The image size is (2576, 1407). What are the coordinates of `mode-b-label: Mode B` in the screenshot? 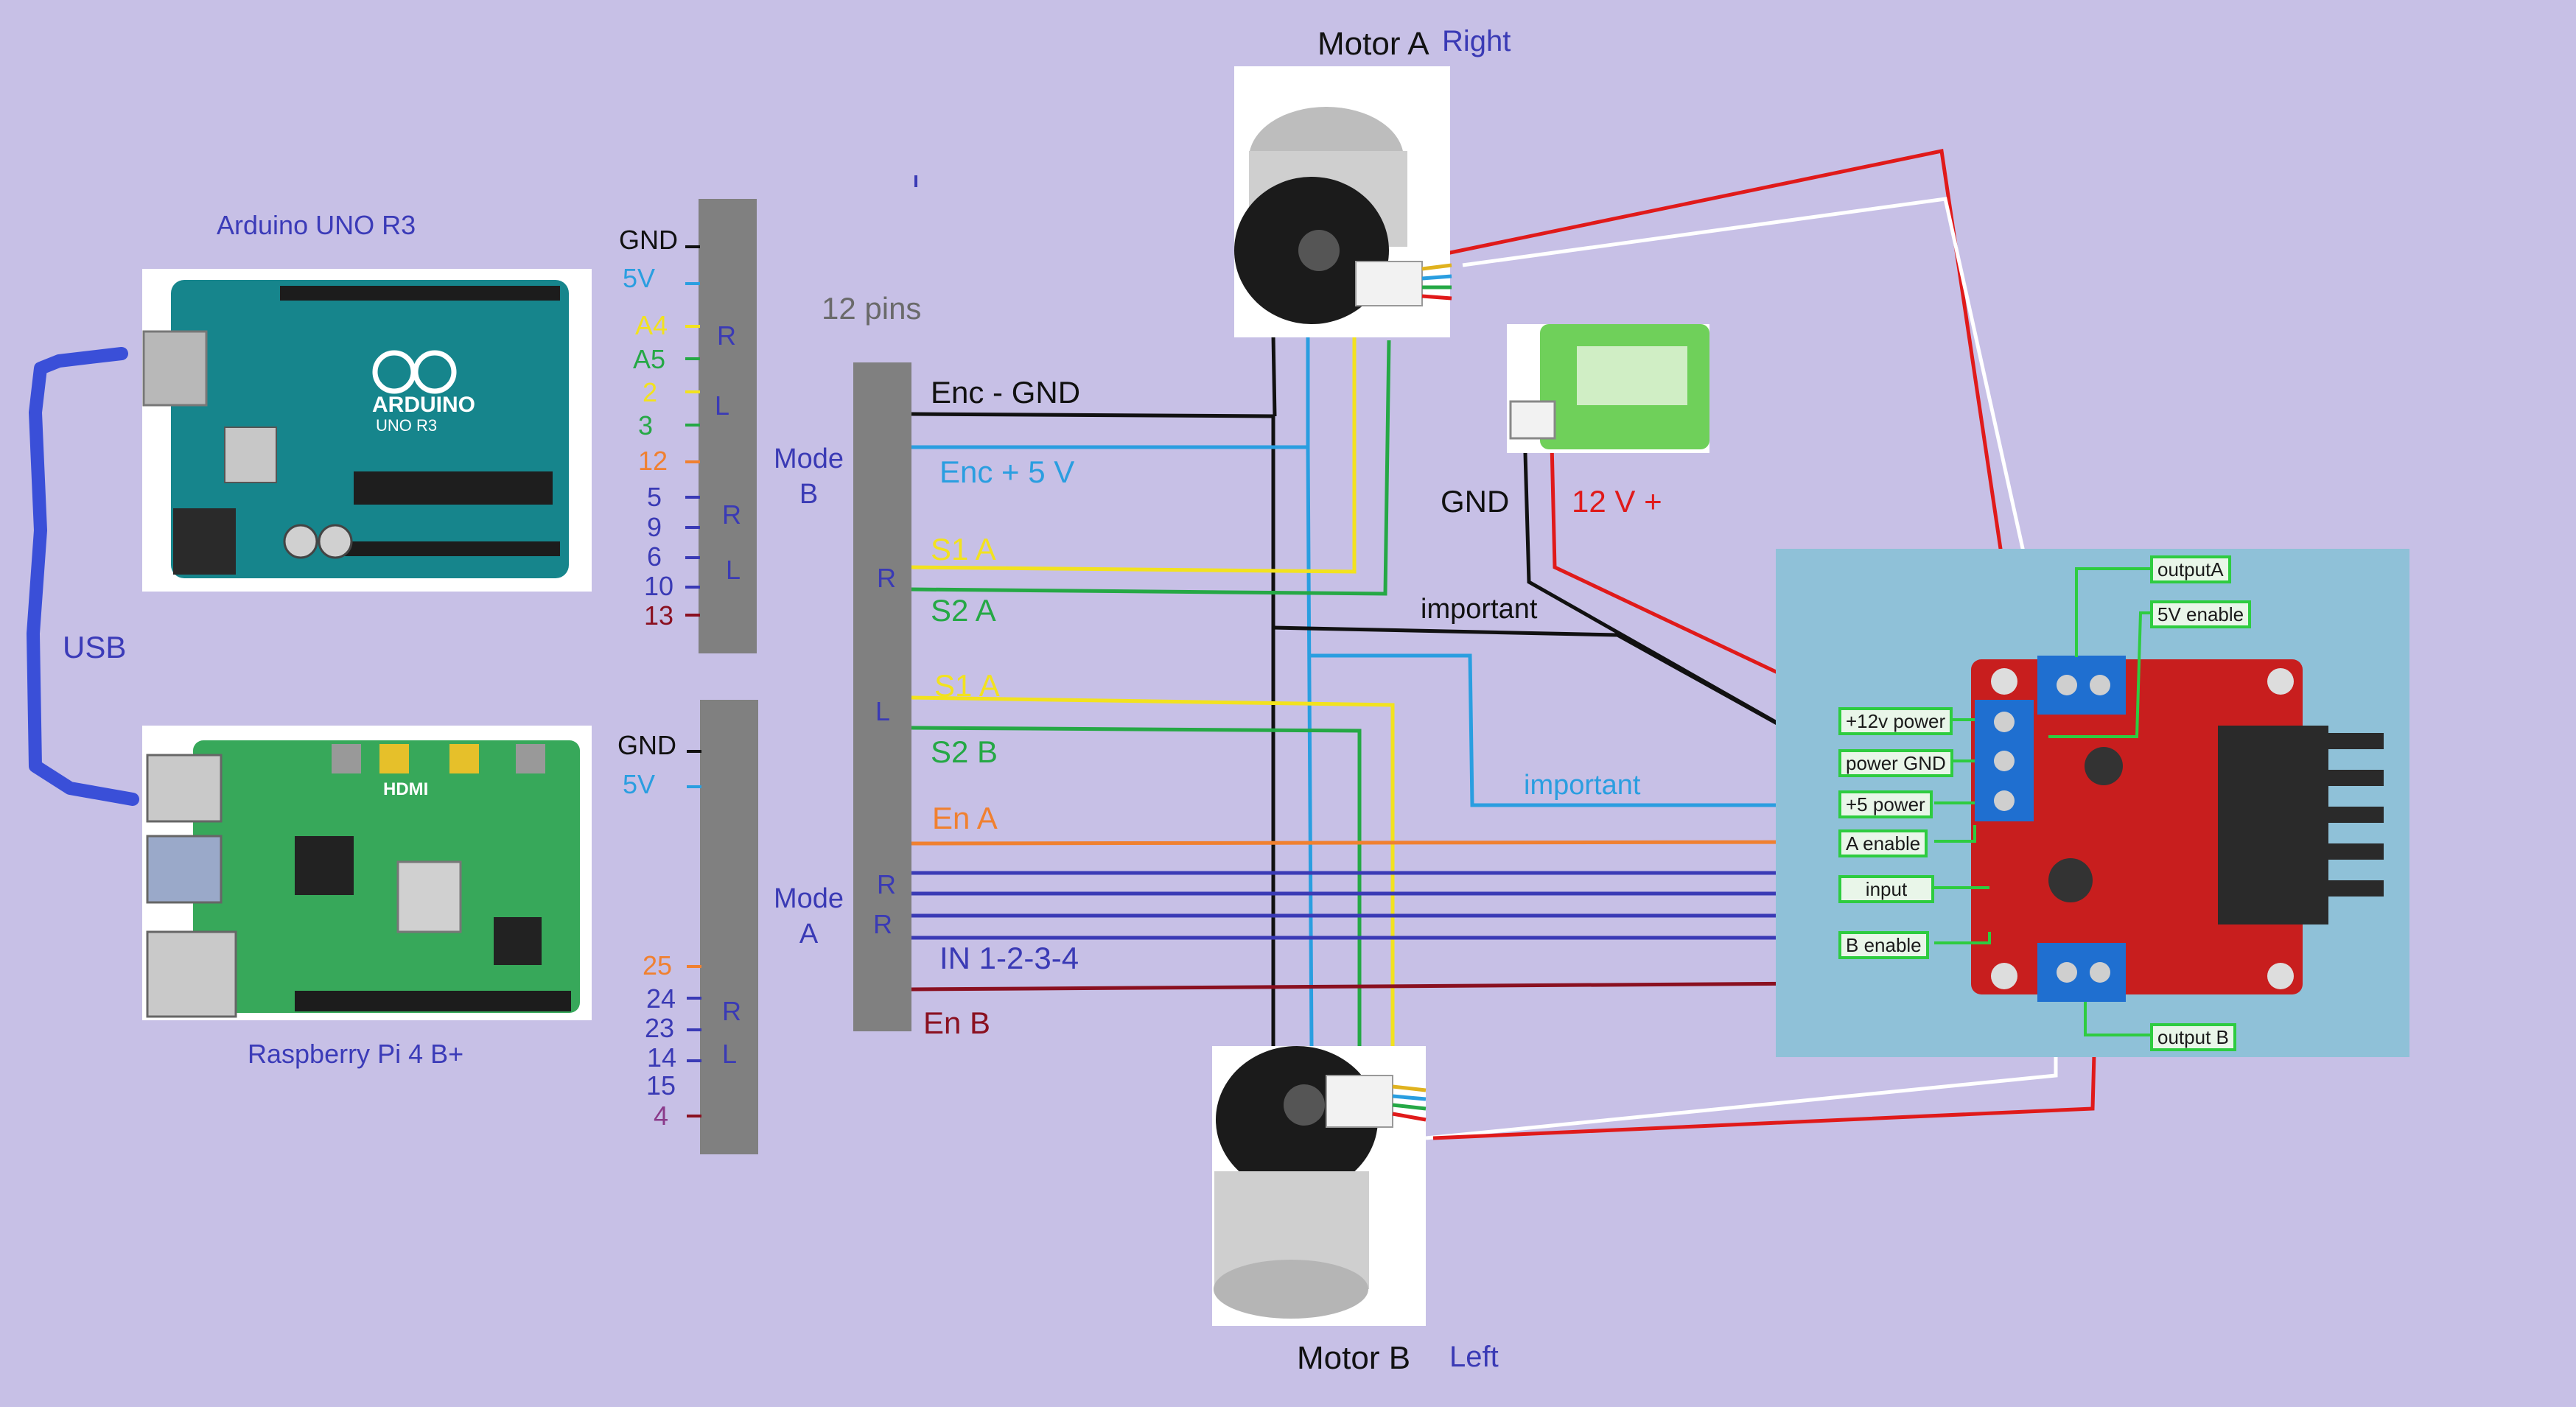 It's located at (809, 477).